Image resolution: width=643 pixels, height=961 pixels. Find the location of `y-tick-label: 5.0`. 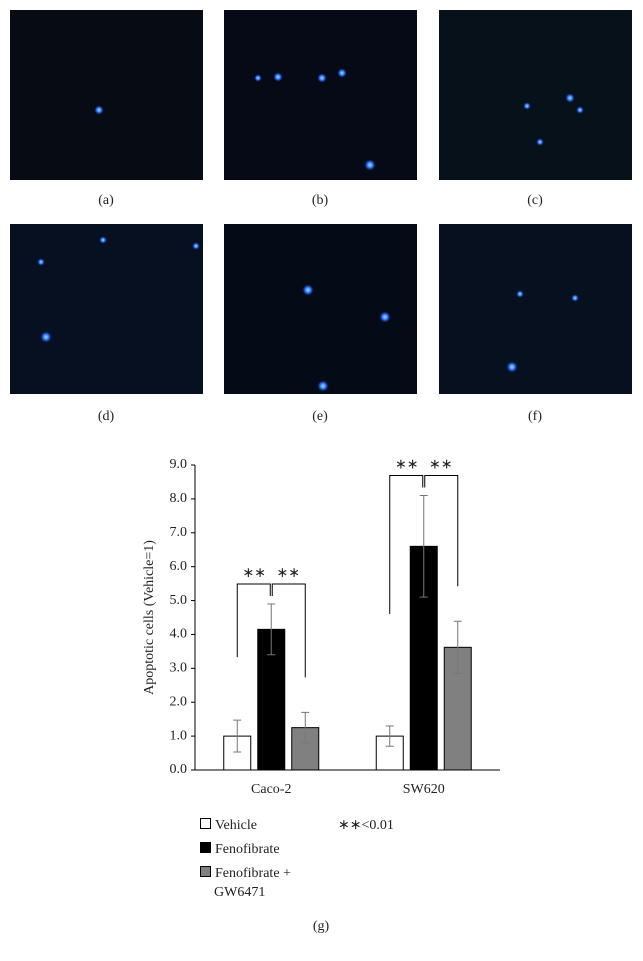

y-tick-label: 5.0 is located at coordinates (179, 600).